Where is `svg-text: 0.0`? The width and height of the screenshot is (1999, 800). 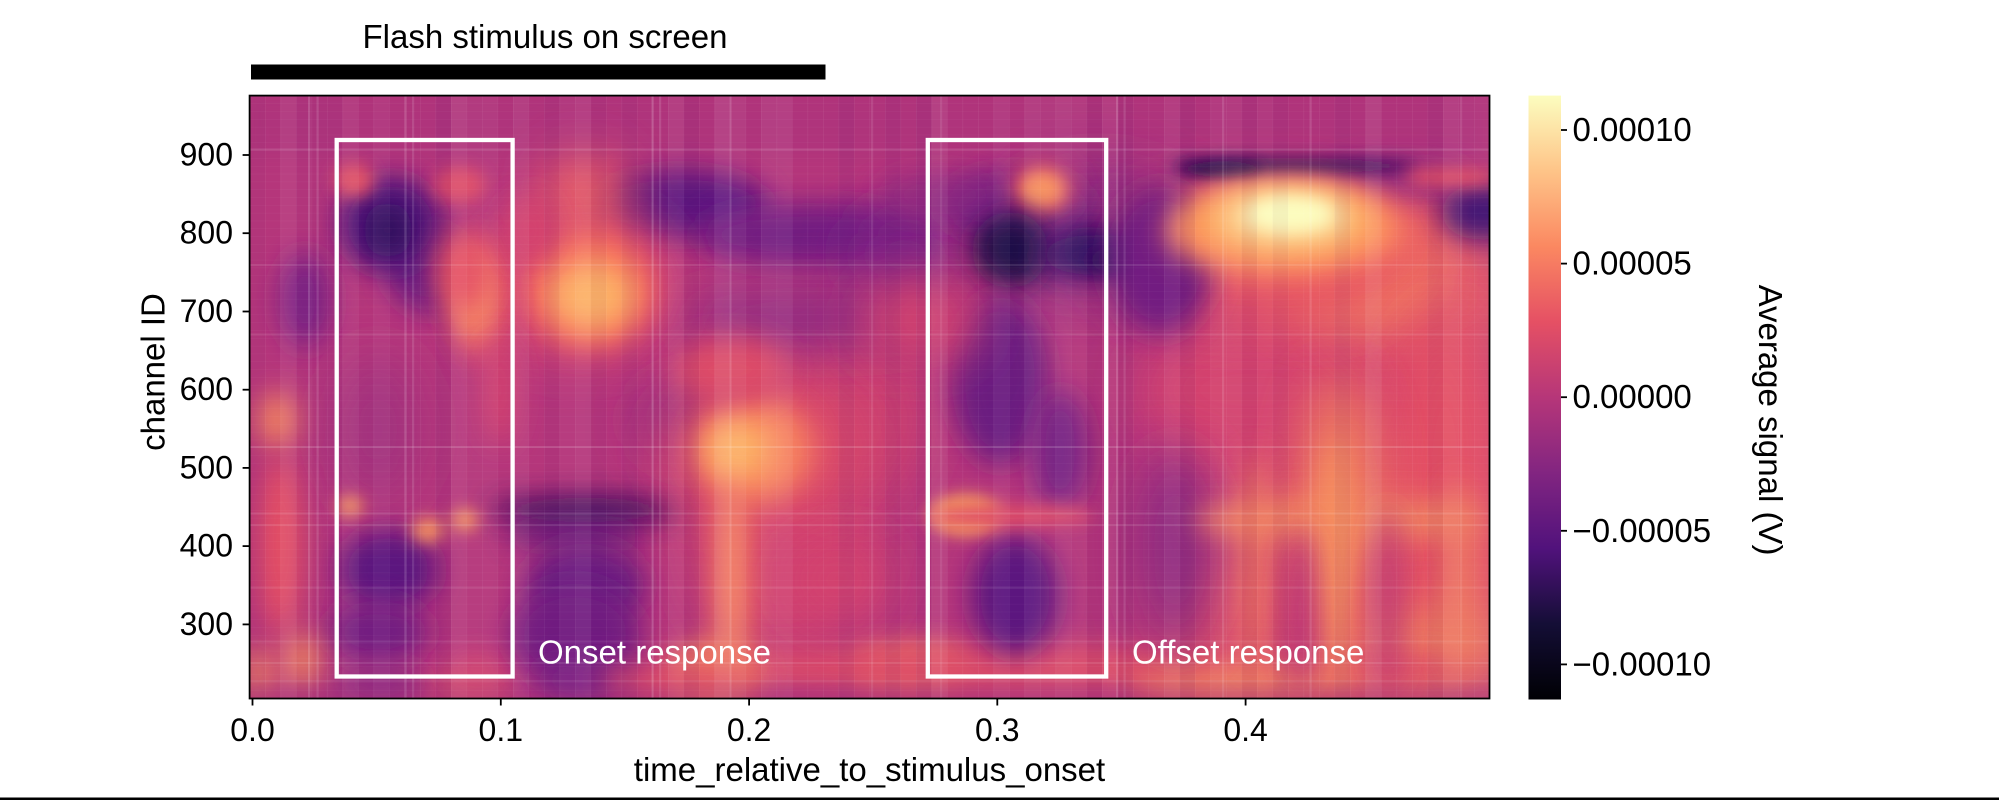 svg-text: 0.0 is located at coordinates (252, 730).